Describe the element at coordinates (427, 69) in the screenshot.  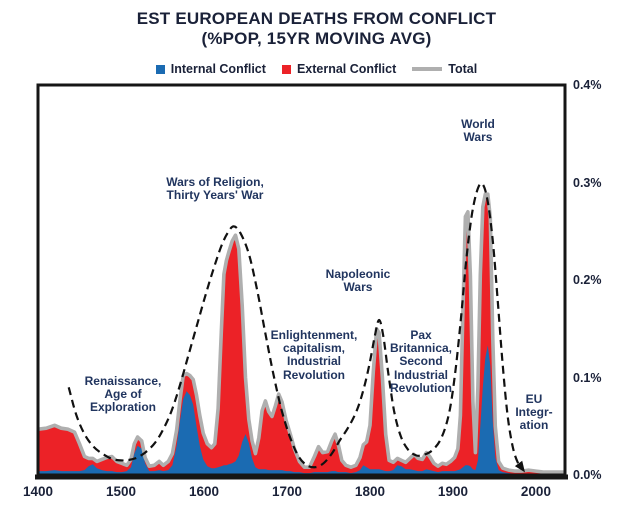
I see `total-line-swatch-icon` at that location.